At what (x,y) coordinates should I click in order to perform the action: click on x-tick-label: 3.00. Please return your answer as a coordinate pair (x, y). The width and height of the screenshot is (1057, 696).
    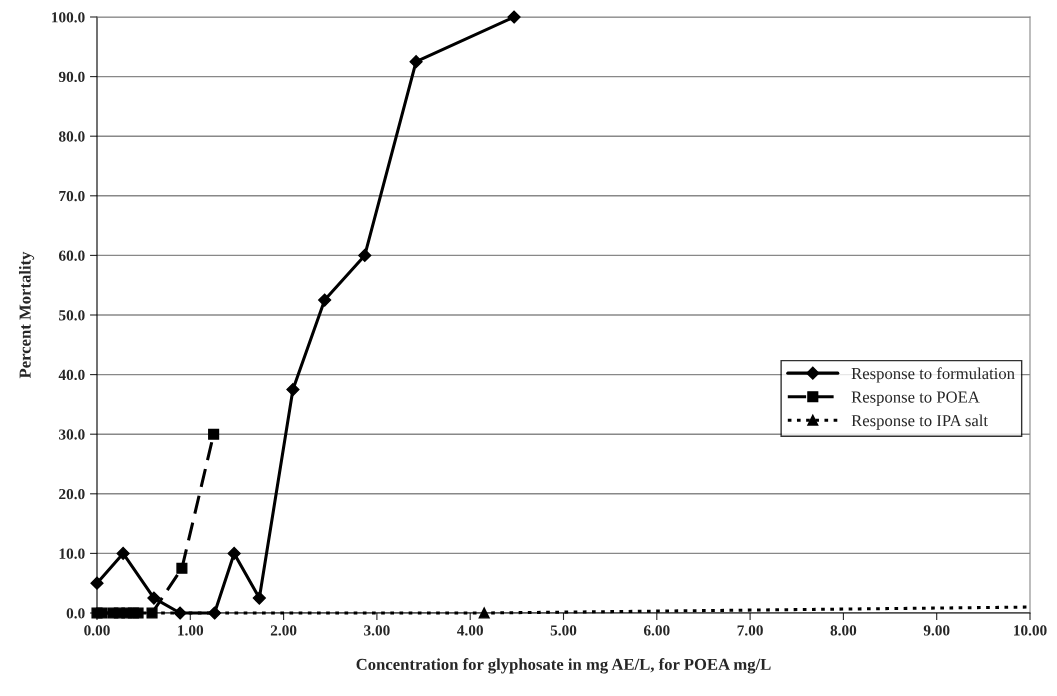
    Looking at the image, I should click on (377, 630).